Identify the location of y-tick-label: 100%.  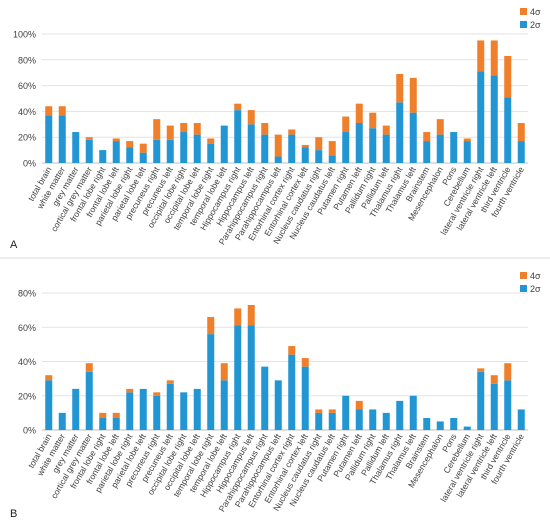
(24, 35).